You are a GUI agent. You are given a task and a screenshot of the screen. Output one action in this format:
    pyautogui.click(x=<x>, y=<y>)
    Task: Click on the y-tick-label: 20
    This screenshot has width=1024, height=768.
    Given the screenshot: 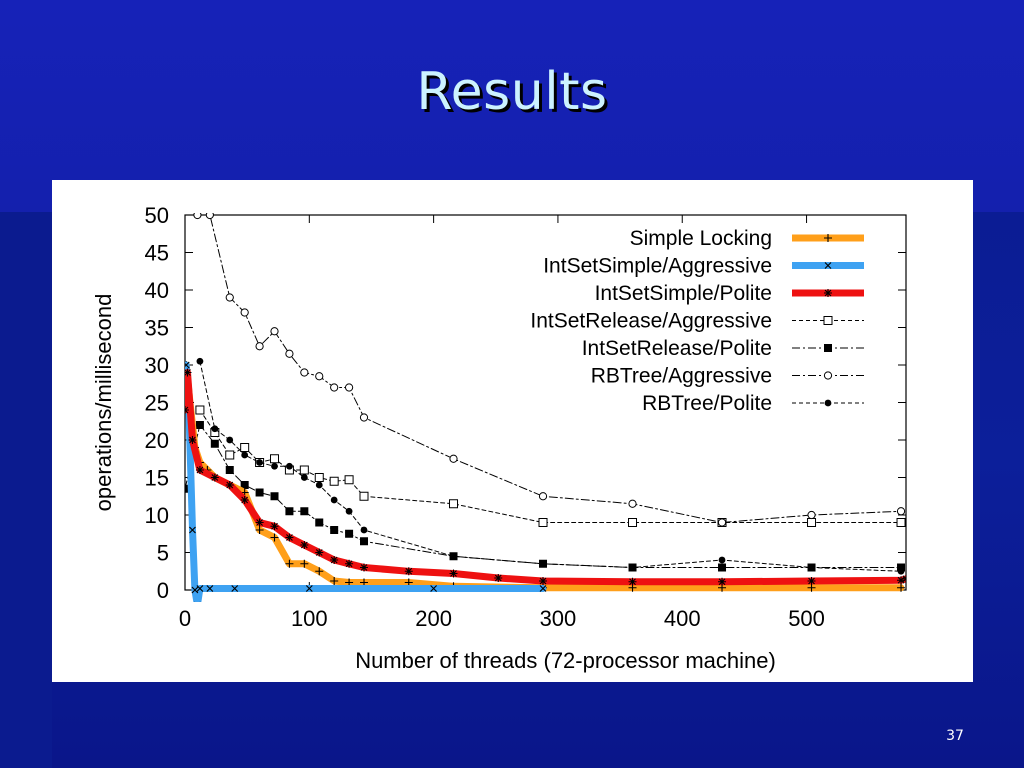 What is the action you would take?
    pyautogui.click(x=157, y=440)
    